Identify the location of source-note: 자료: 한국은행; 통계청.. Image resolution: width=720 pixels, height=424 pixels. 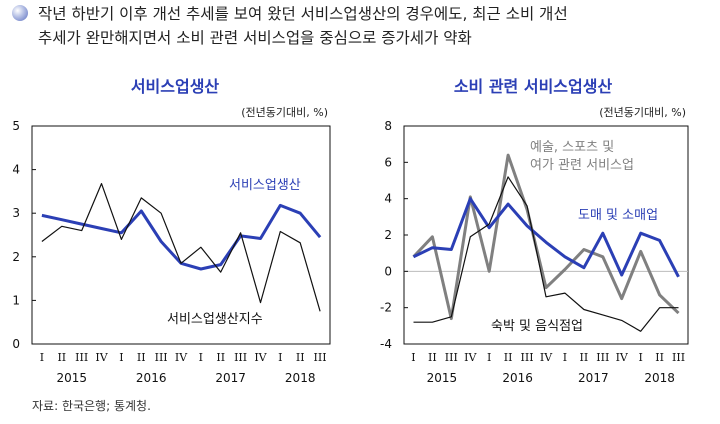
(91, 406).